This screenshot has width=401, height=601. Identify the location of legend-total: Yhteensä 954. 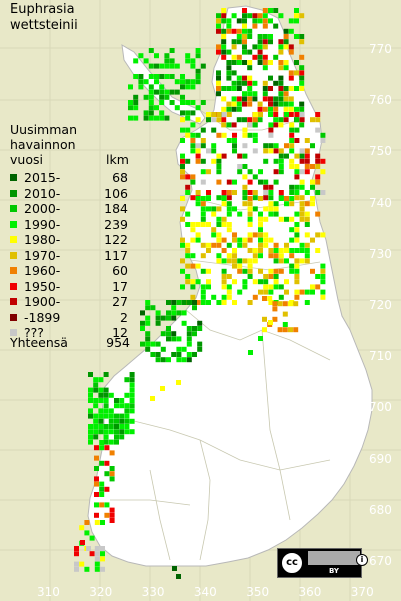
(70, 342).